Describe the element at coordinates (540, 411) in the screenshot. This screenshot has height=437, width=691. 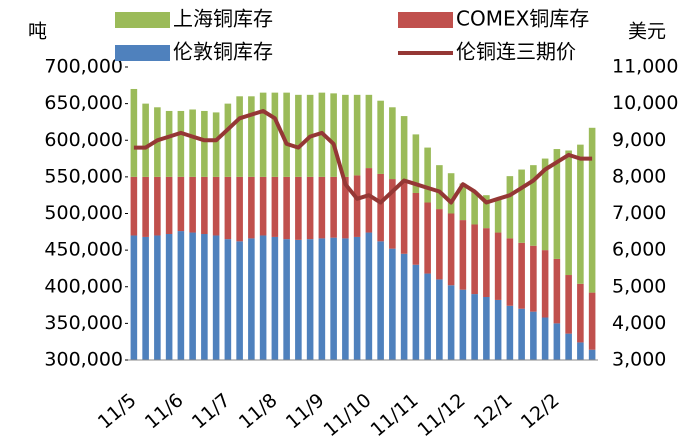
I see `x-tick-label: 12/2` at that location.